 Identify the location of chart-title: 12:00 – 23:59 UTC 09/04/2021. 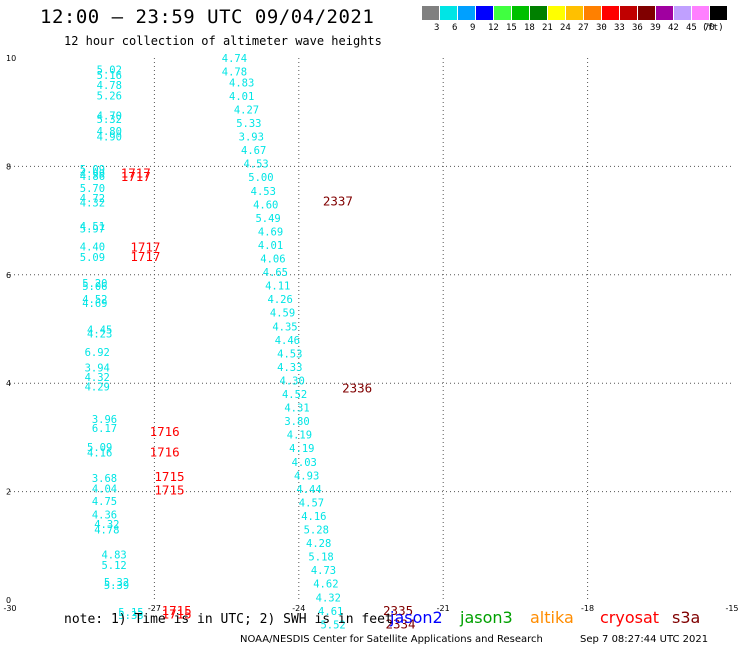
(207, 17).